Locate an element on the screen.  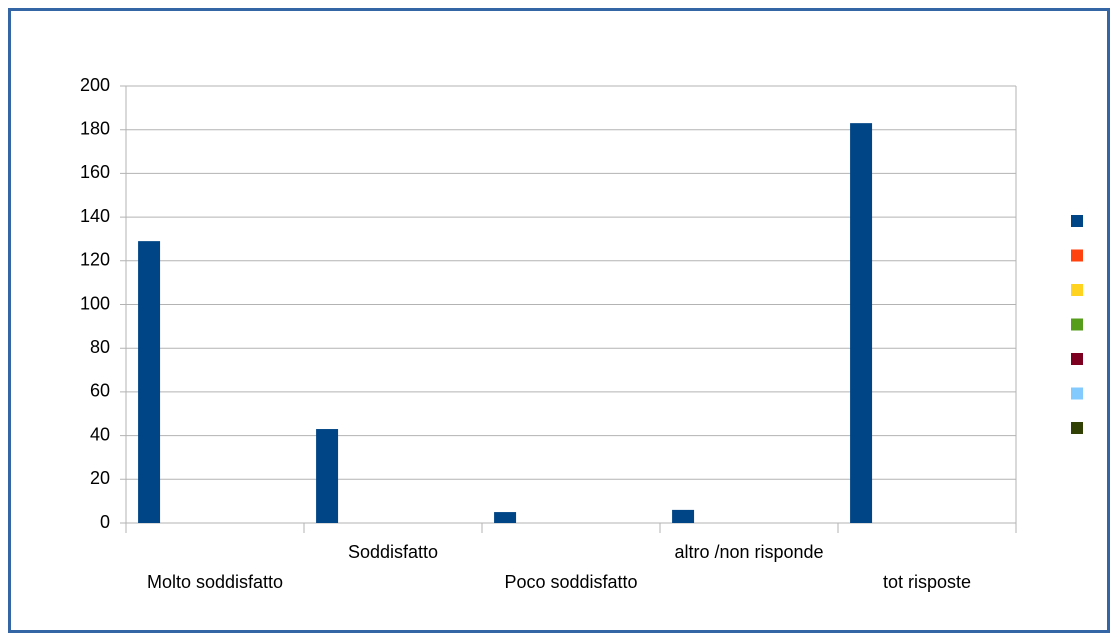
y-tick-label: 40 is located at coordinates (100, 434).